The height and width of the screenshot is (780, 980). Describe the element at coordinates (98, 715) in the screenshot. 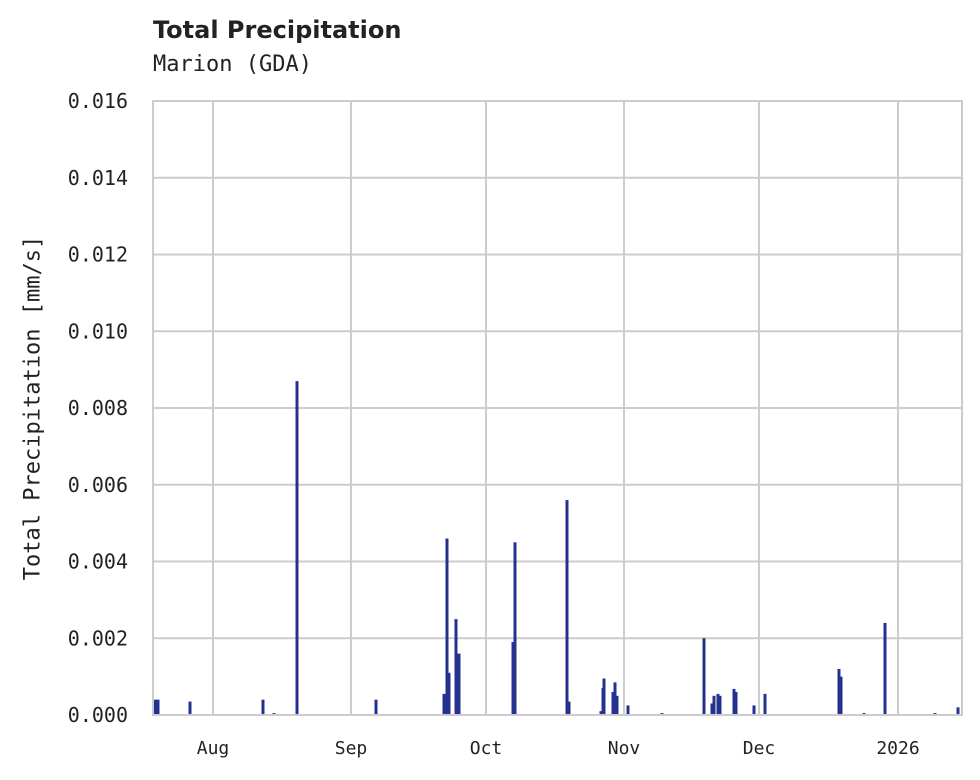

I see `y-tick-label: 0.000` at that location.